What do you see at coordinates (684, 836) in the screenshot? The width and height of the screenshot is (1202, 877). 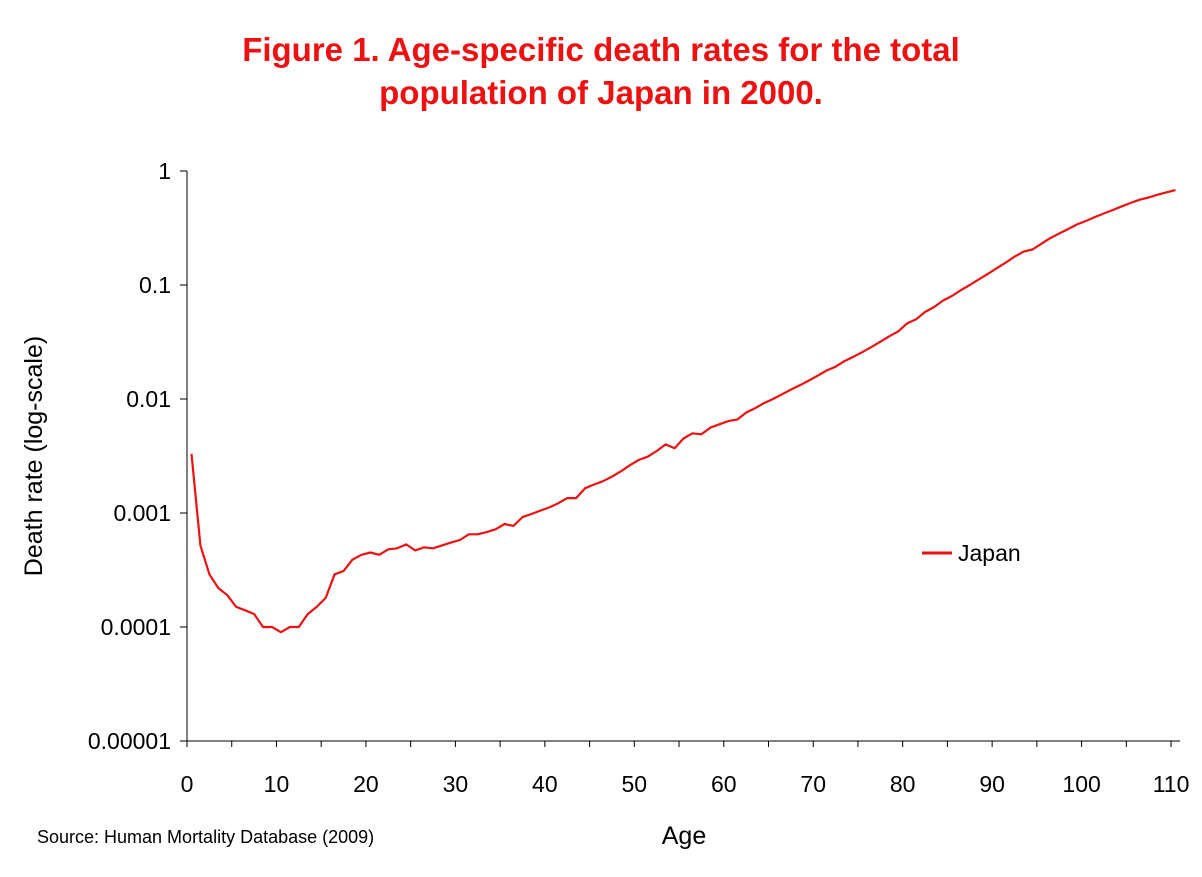 I see `x-axis-title: Age` at bounding box center [684, 836].